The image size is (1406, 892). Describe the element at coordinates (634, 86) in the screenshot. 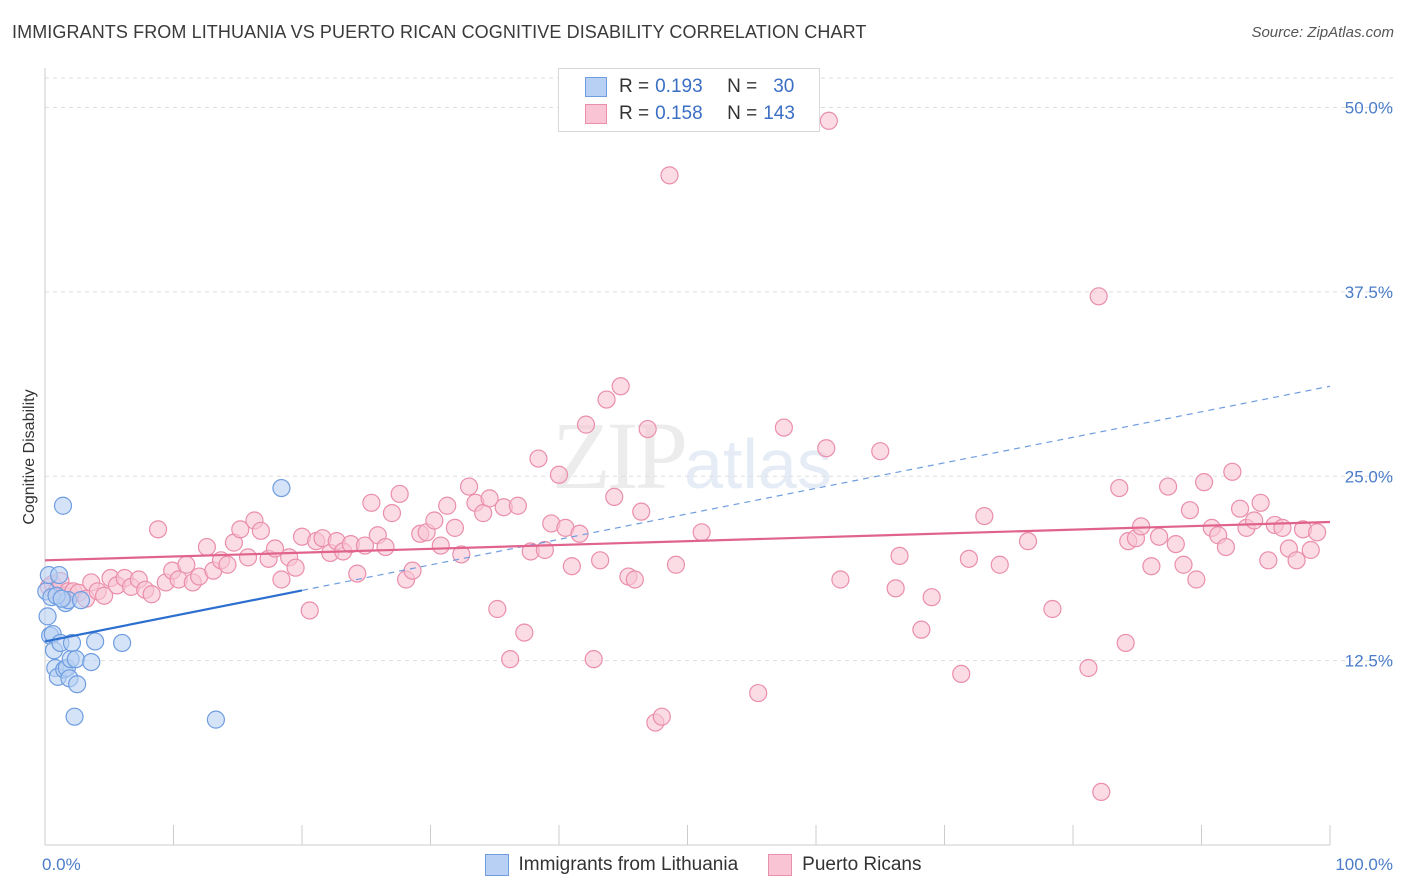

I see `legend-r-label-1: R =` at that location.